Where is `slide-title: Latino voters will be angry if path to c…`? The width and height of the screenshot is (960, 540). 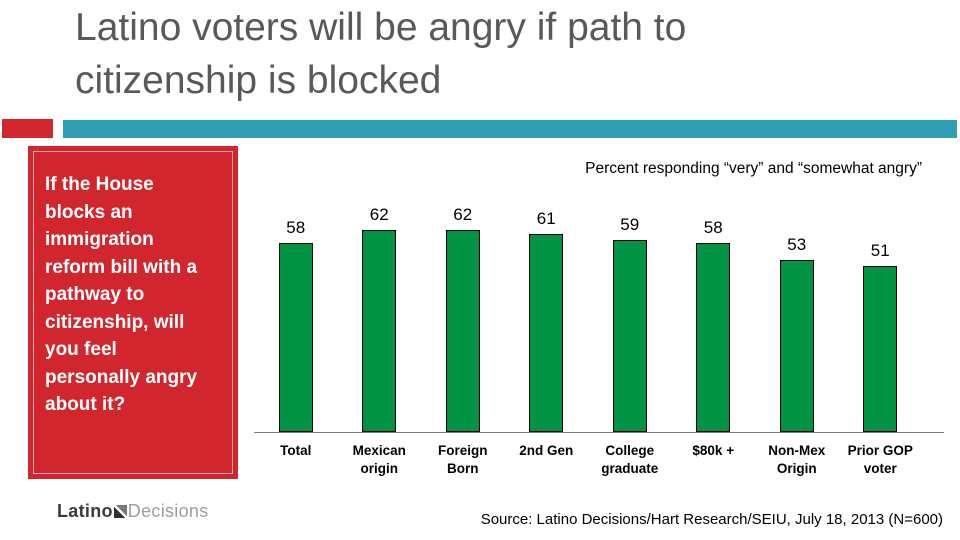 slide-title: Latino voters will be angry if path to c… is located at coordinates (381, 54).